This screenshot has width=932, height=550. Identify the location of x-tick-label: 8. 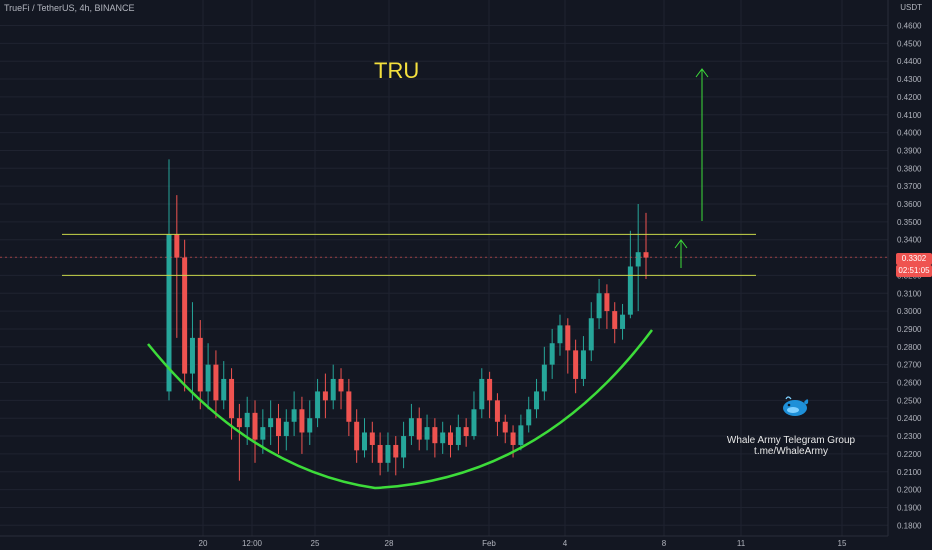
(664, 543).